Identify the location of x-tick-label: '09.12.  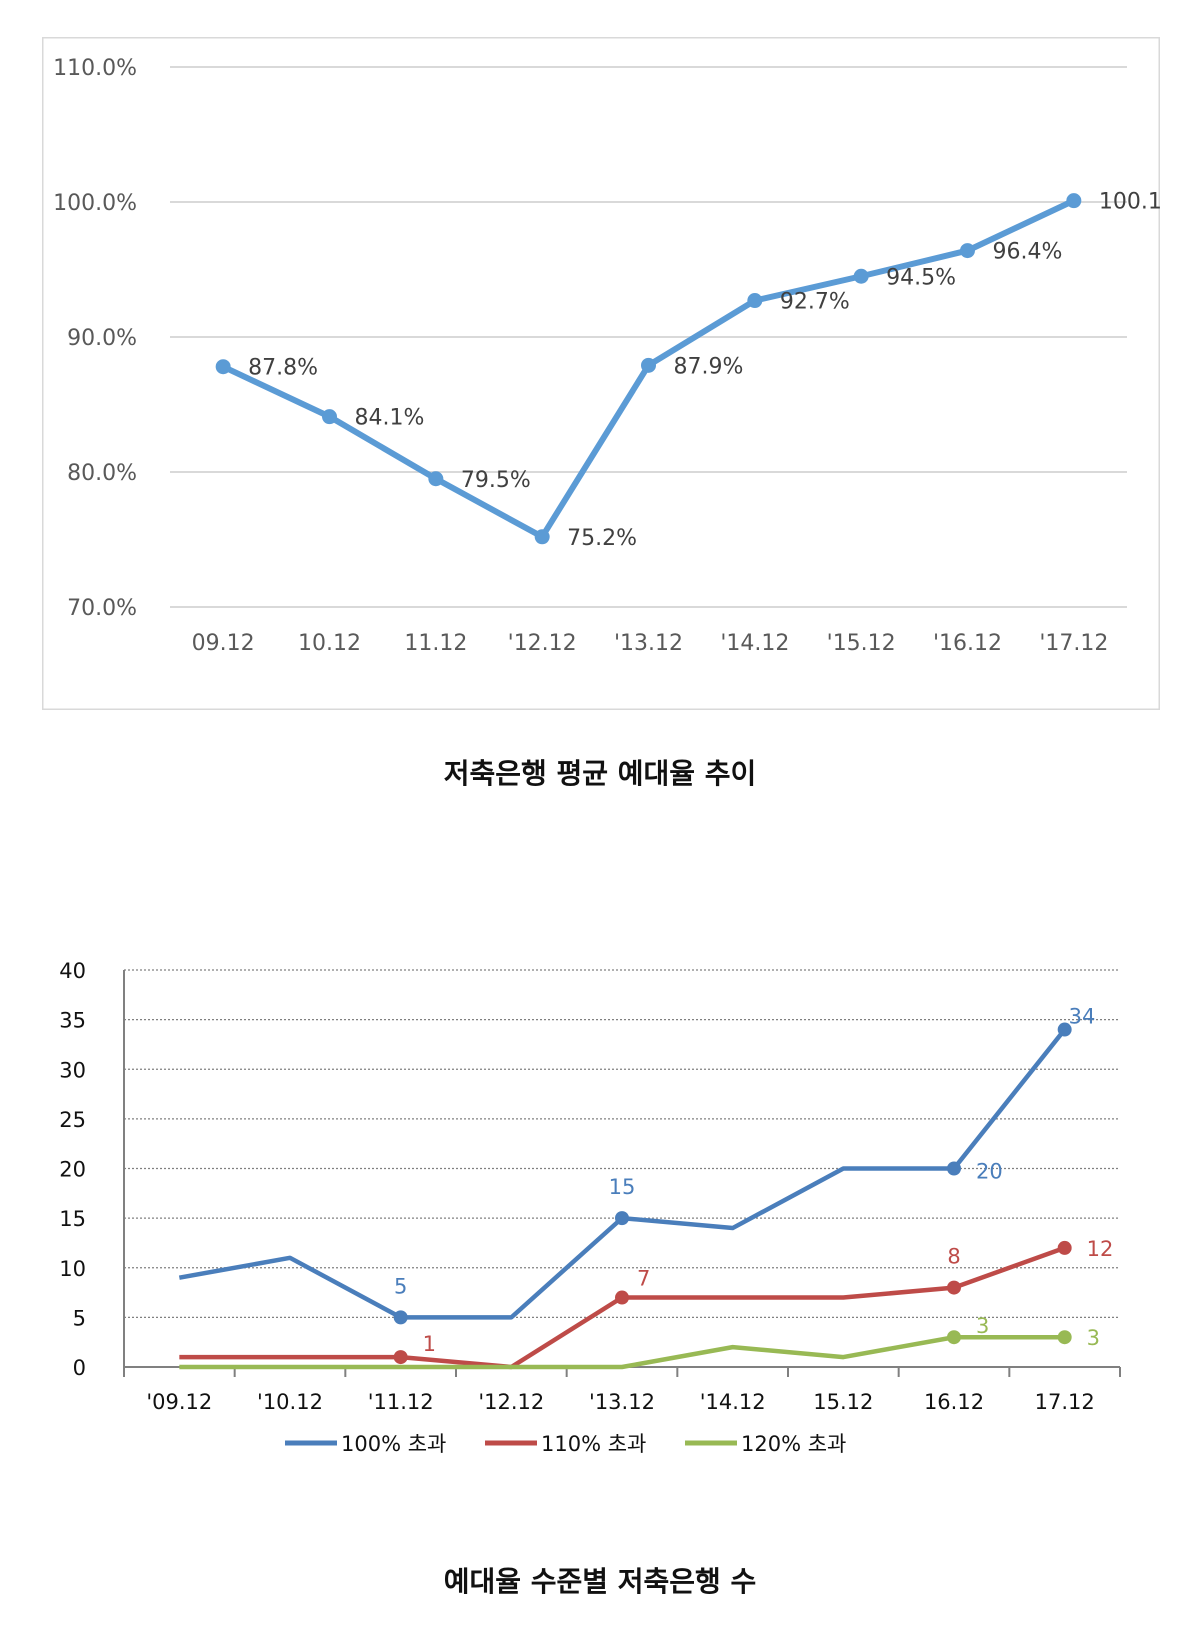
(179, 1402).